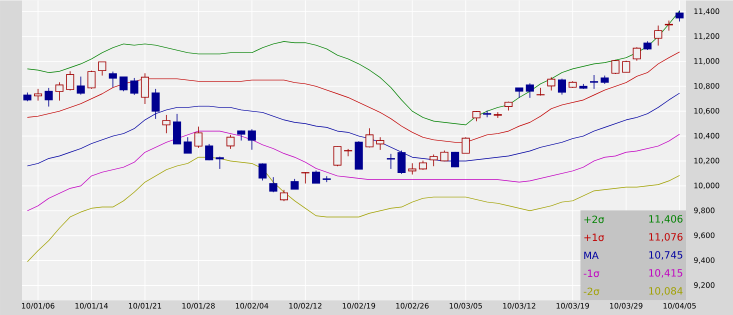 The height and width of the screenshot is (315, 733). What do you see at coordinates (666, 291) in the screenshot?
I see `annotation: 10,084` at bounding box center [666, 291].